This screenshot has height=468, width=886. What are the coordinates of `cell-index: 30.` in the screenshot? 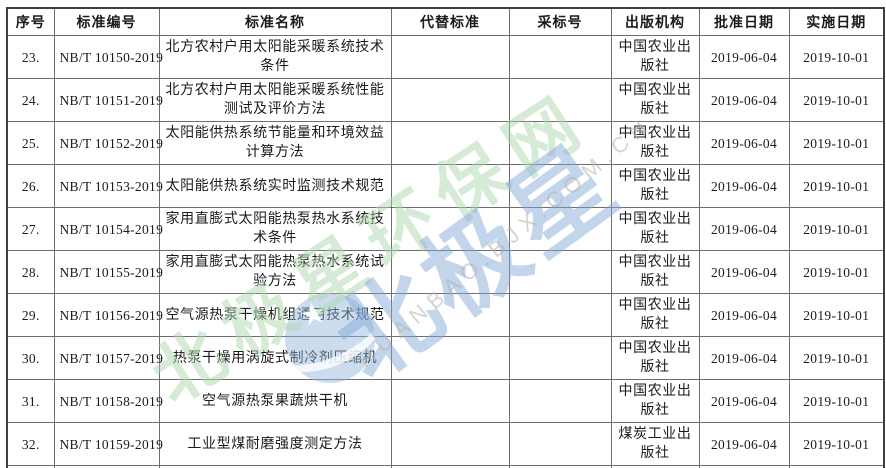 It's located at (30, 358).